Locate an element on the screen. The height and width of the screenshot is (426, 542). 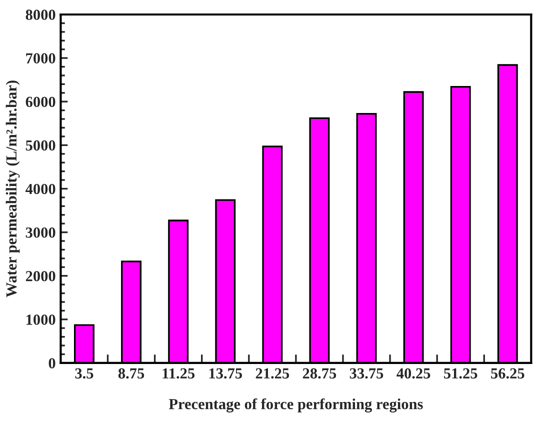
y-axis-title: Water permeability (L/m².hr.bar) is located at coordinates (13, 189).